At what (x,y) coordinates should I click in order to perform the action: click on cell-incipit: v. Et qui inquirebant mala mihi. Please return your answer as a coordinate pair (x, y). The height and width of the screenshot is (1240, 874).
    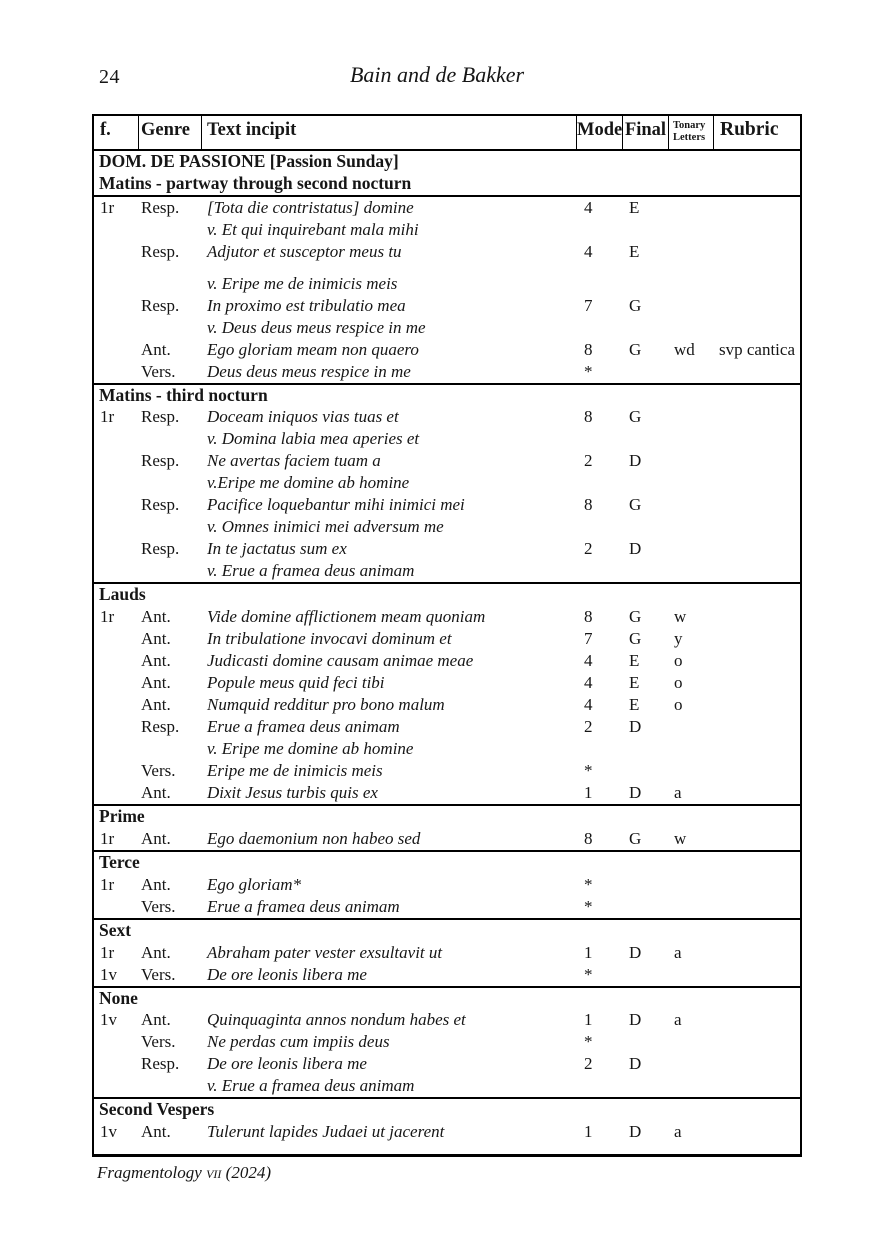
    Looking at the image, I should click on (313, 229).